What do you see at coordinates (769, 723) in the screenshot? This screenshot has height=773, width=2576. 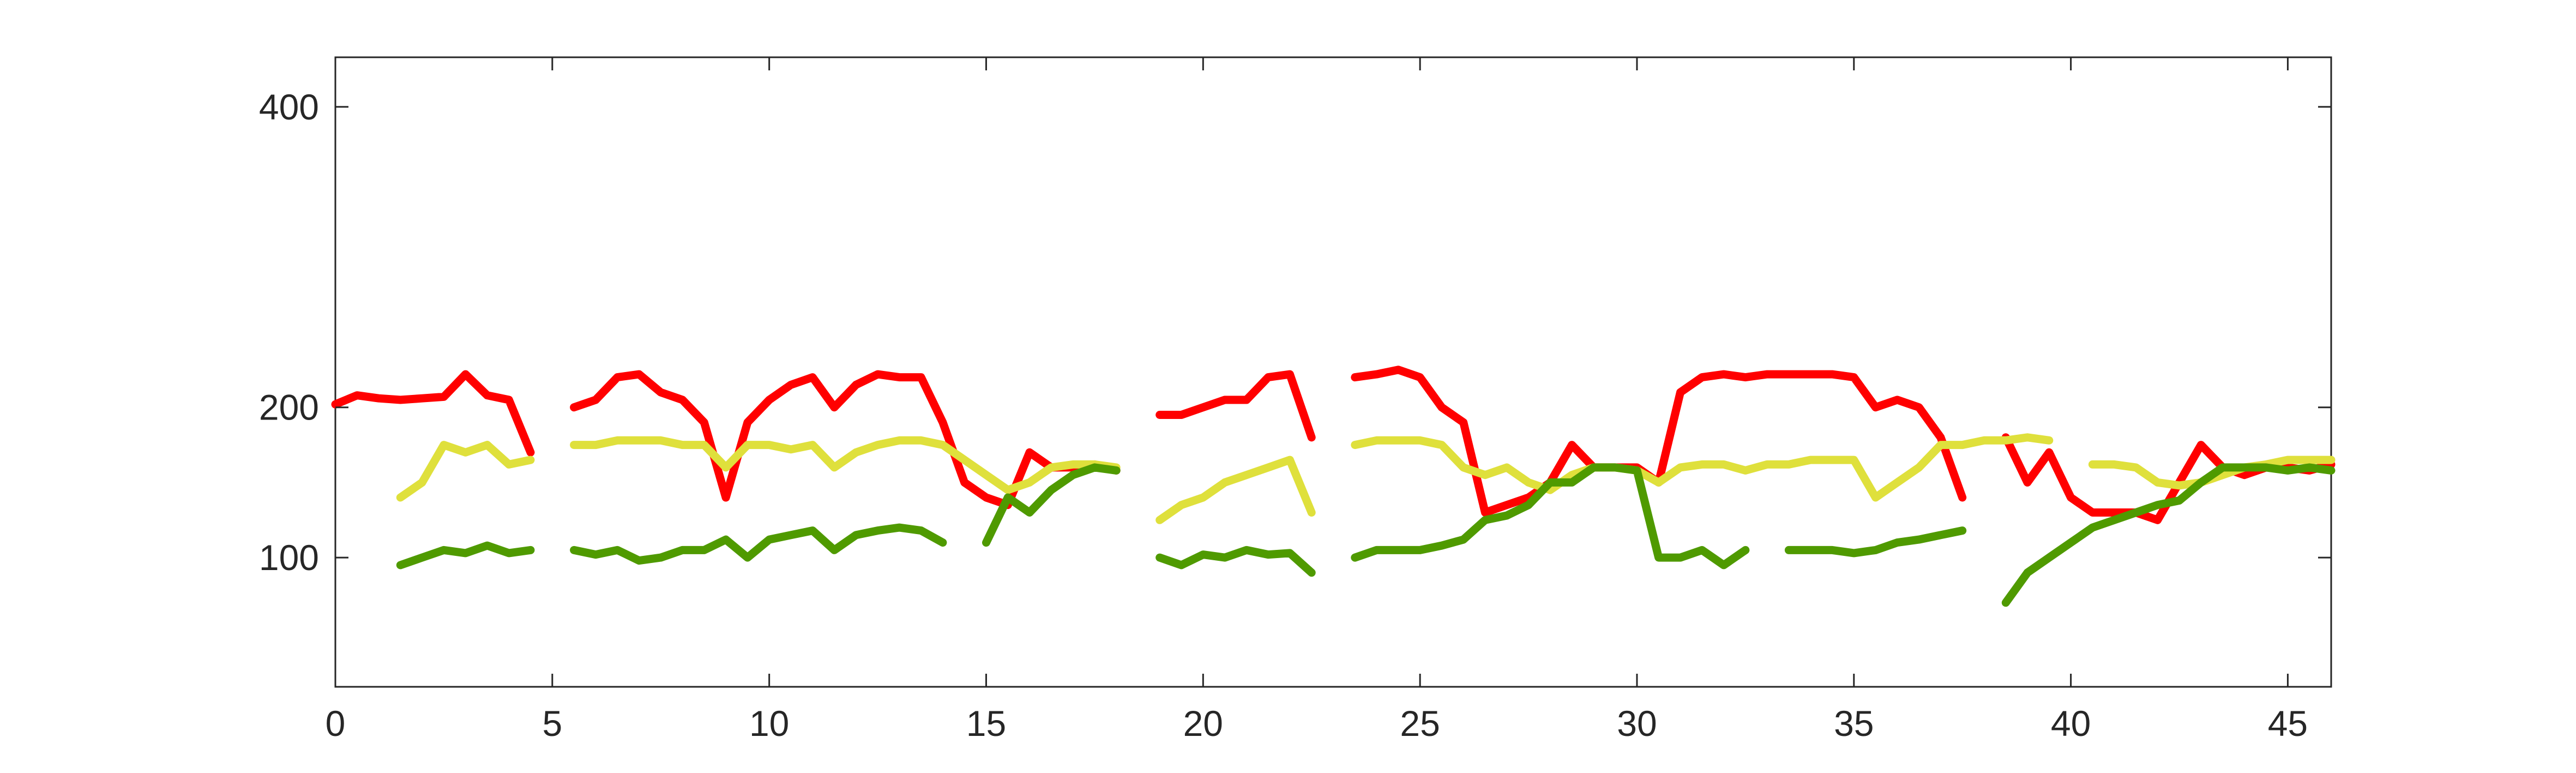 I see `x-tick-label: 10` at bounding box center [769, 723].